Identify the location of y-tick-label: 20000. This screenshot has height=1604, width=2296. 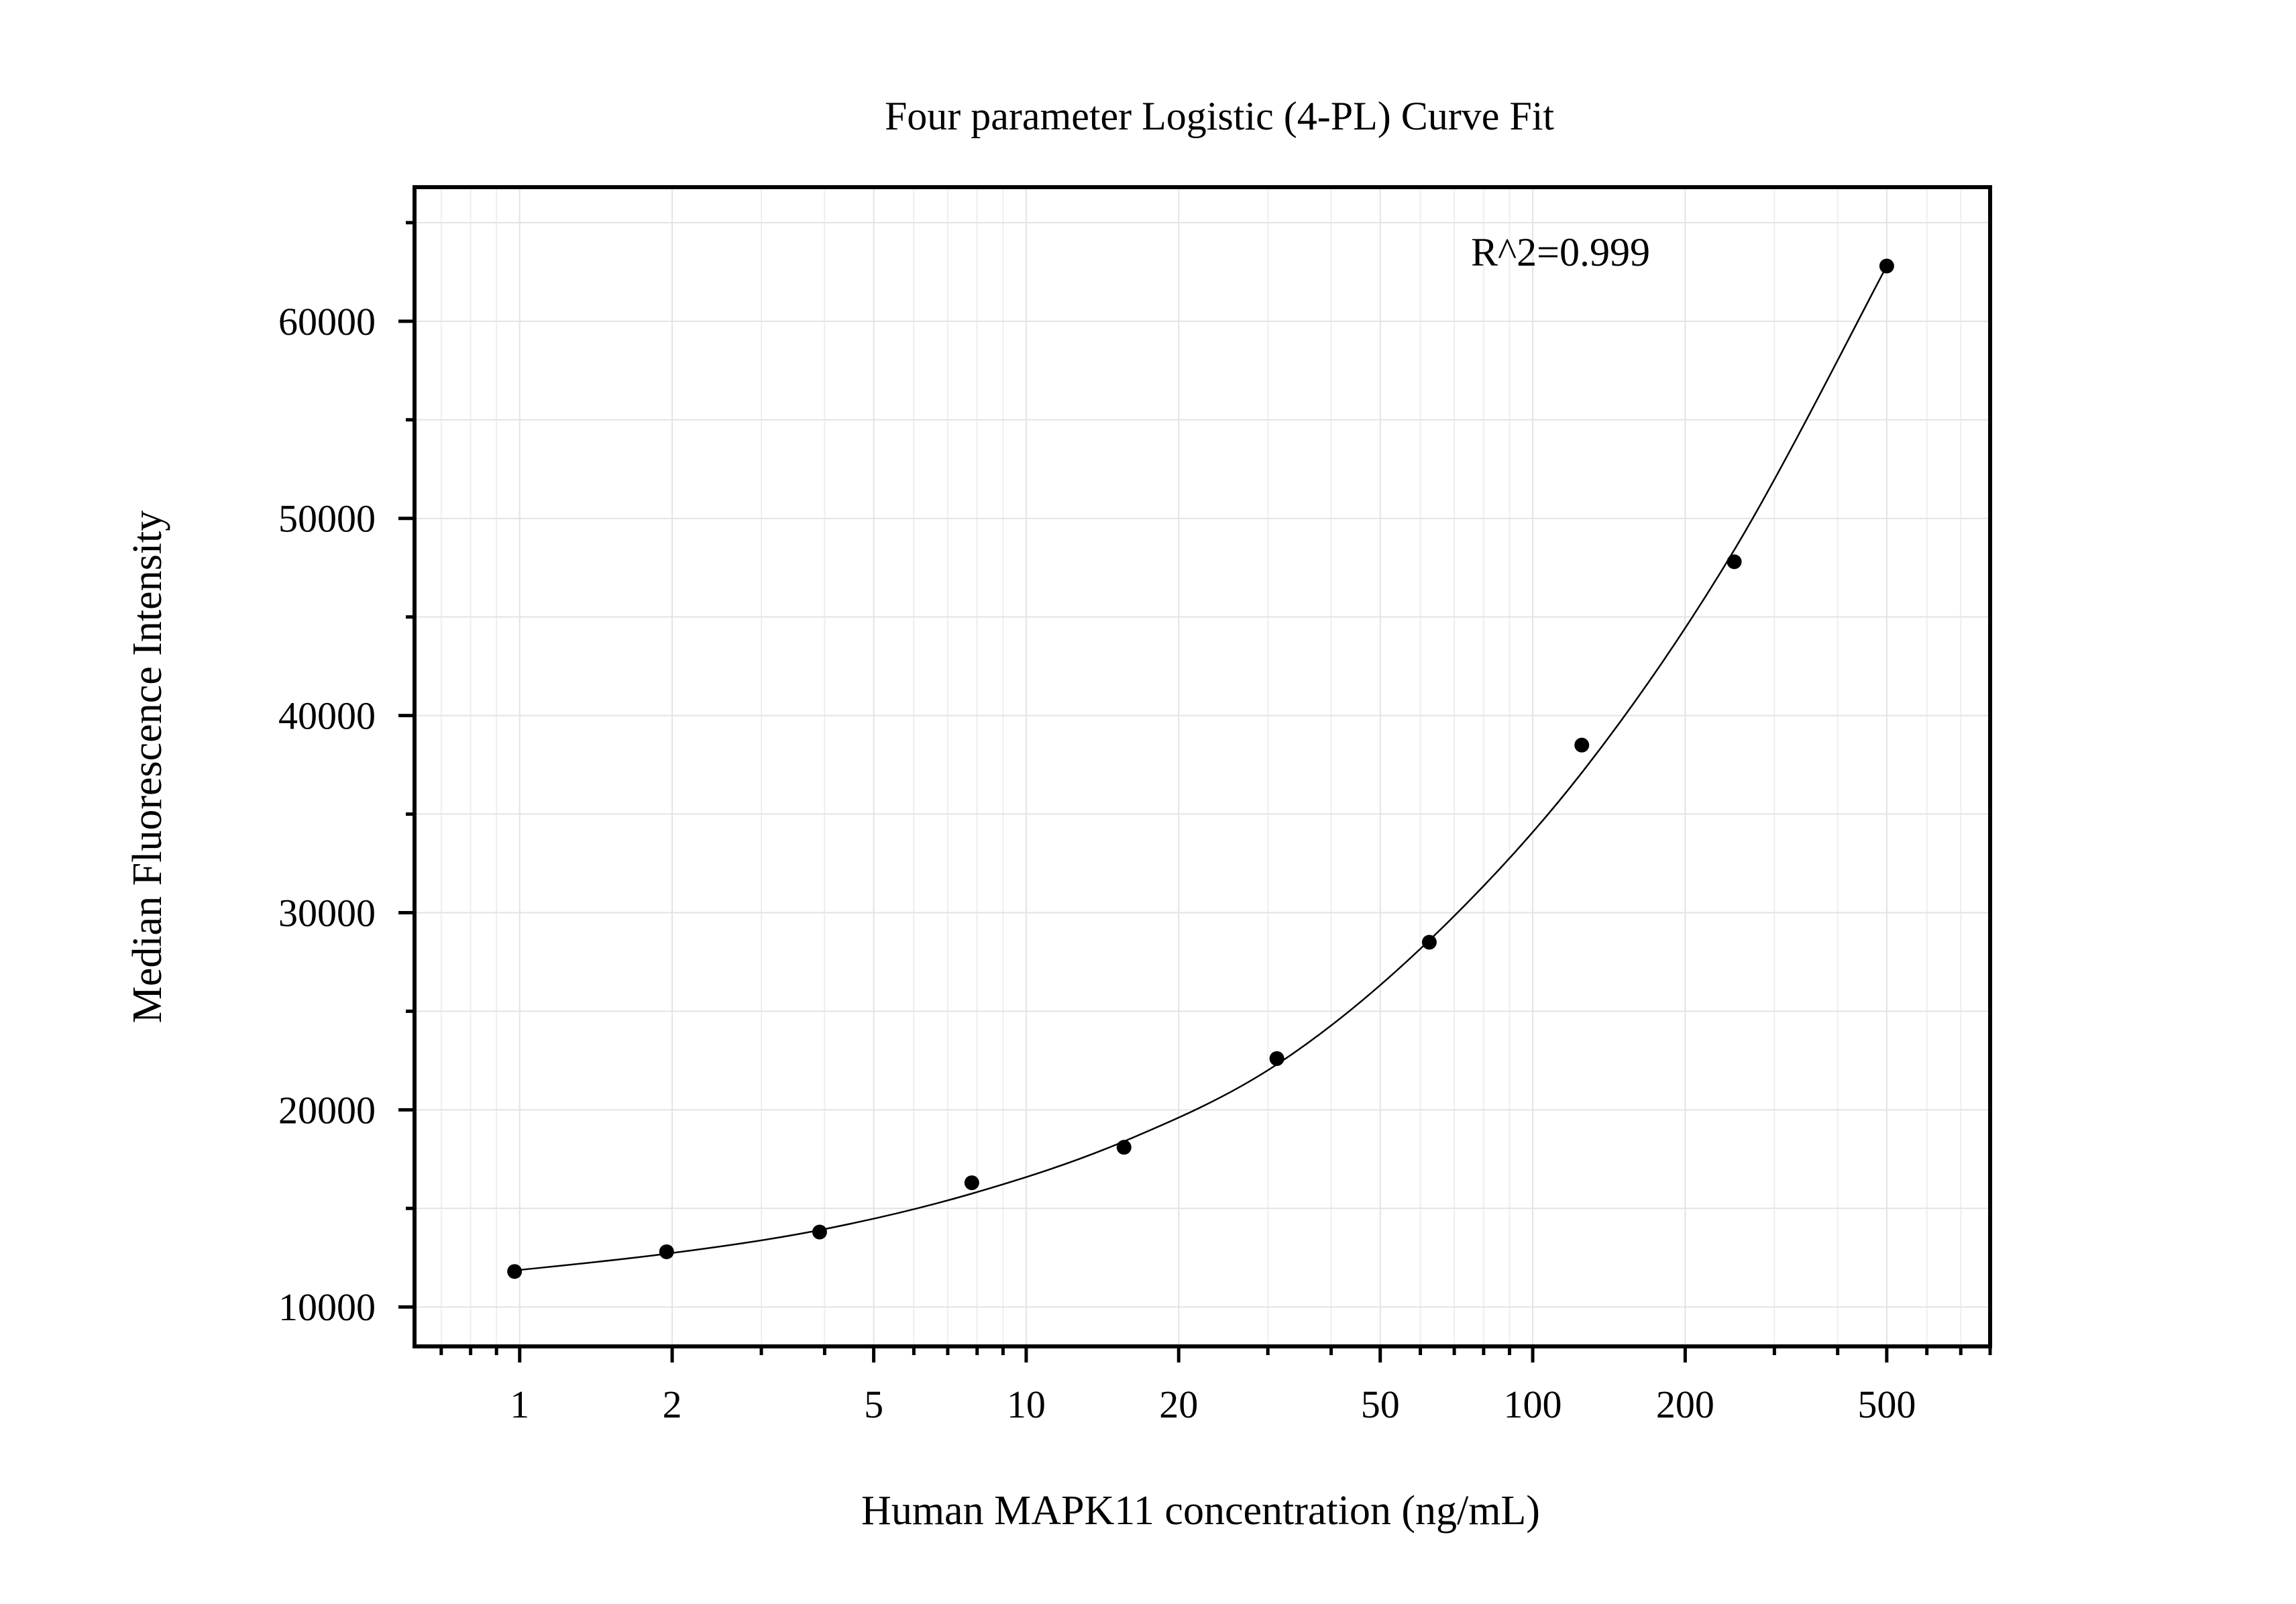
(327, 1110).